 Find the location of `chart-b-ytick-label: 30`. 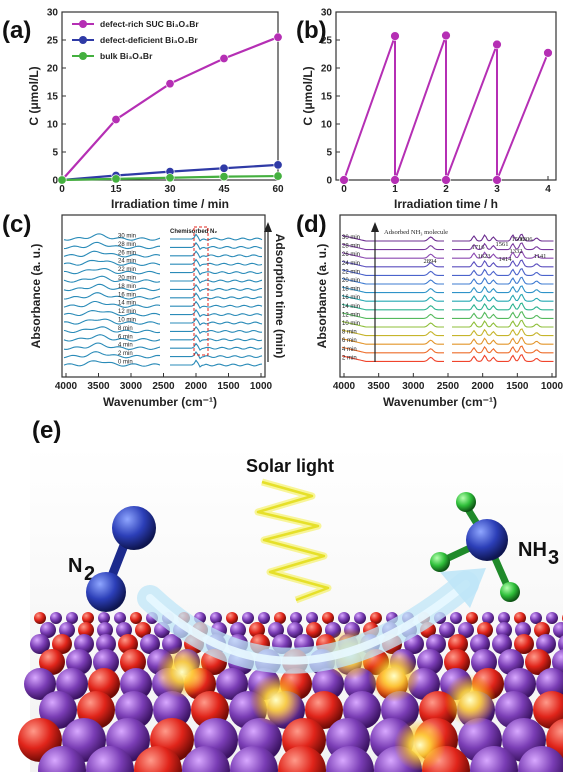

chart-b-ytick-label: 30 is located at coordinates (327, 13).